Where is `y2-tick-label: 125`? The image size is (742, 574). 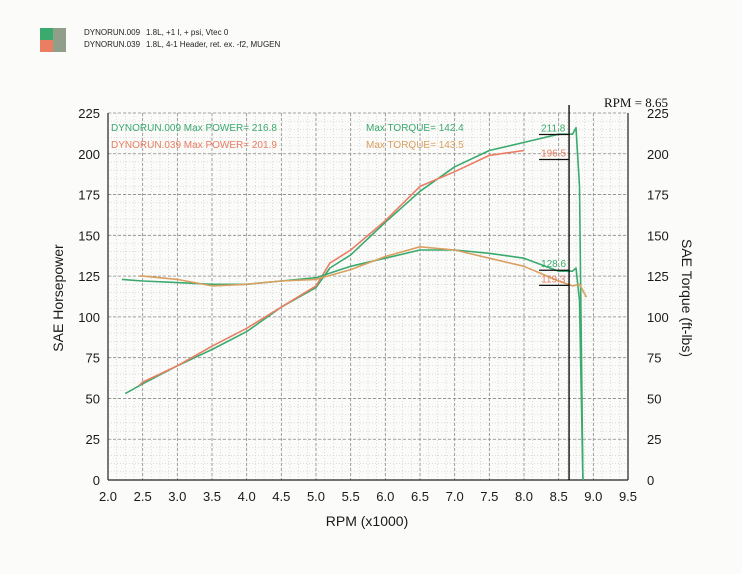
y2-tick-label: 125 is located at coordinates (658, 276).